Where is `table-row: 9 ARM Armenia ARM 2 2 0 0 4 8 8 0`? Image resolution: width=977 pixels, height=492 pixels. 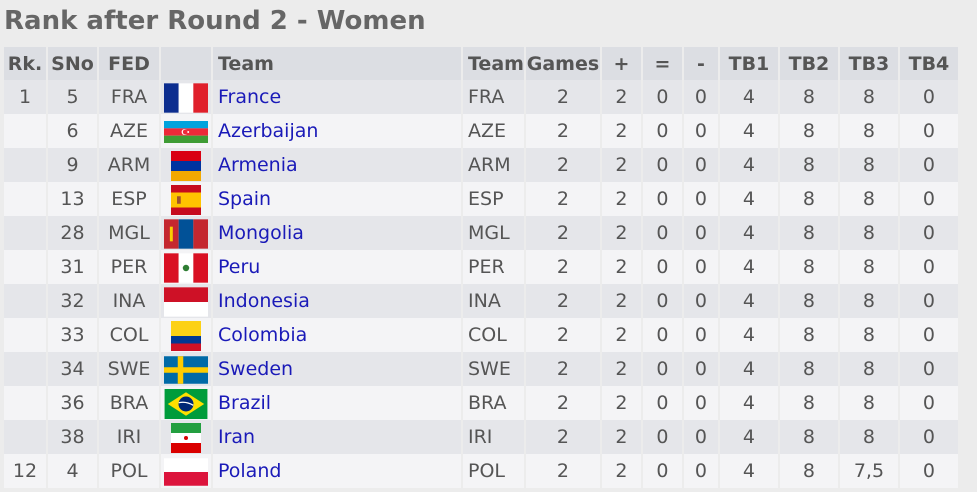 table-row: 9 ARM Armenia ARM 2 2 0 0 4 8 8 0 is located at coordinates (482, 165).